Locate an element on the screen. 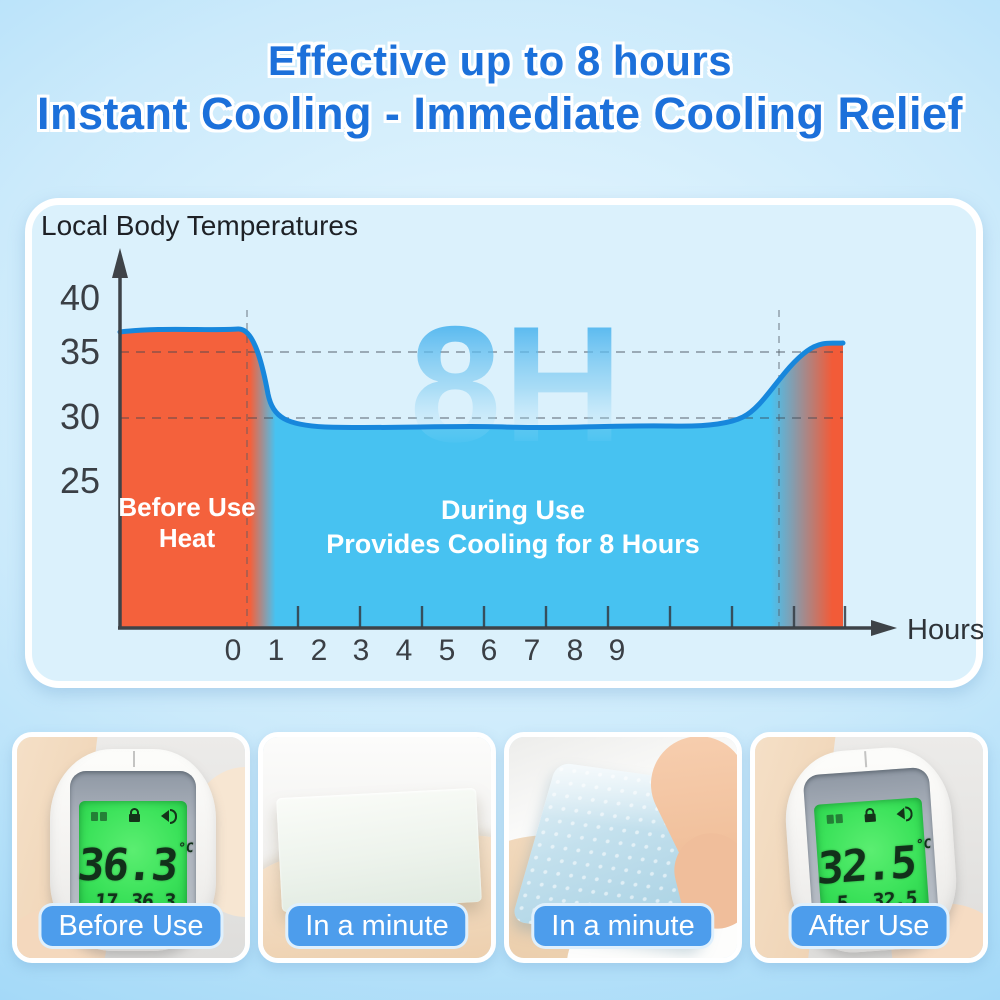 Image resolution: width=1000 pixels, height=1000 pixels. region-before-line1: Before Use is located at coordinates (186, 507).